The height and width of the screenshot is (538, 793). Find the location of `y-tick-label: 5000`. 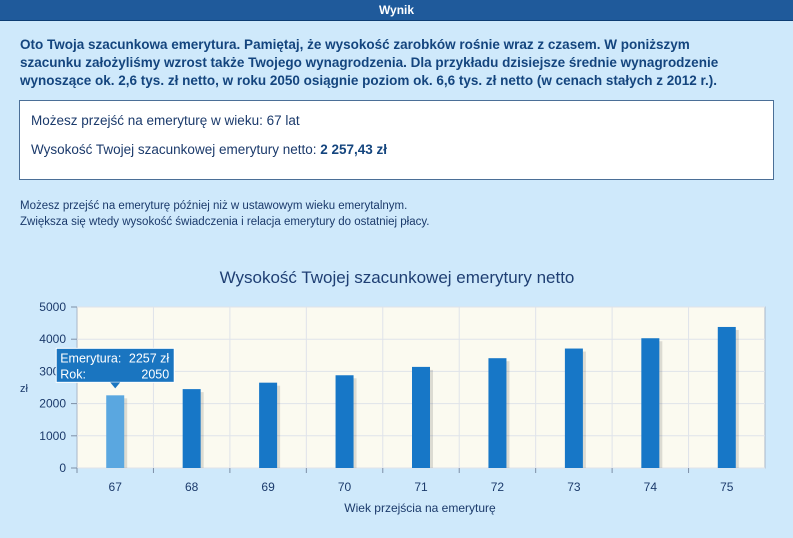

y-tick-label: 5000 is located at coordinates (52, 307).